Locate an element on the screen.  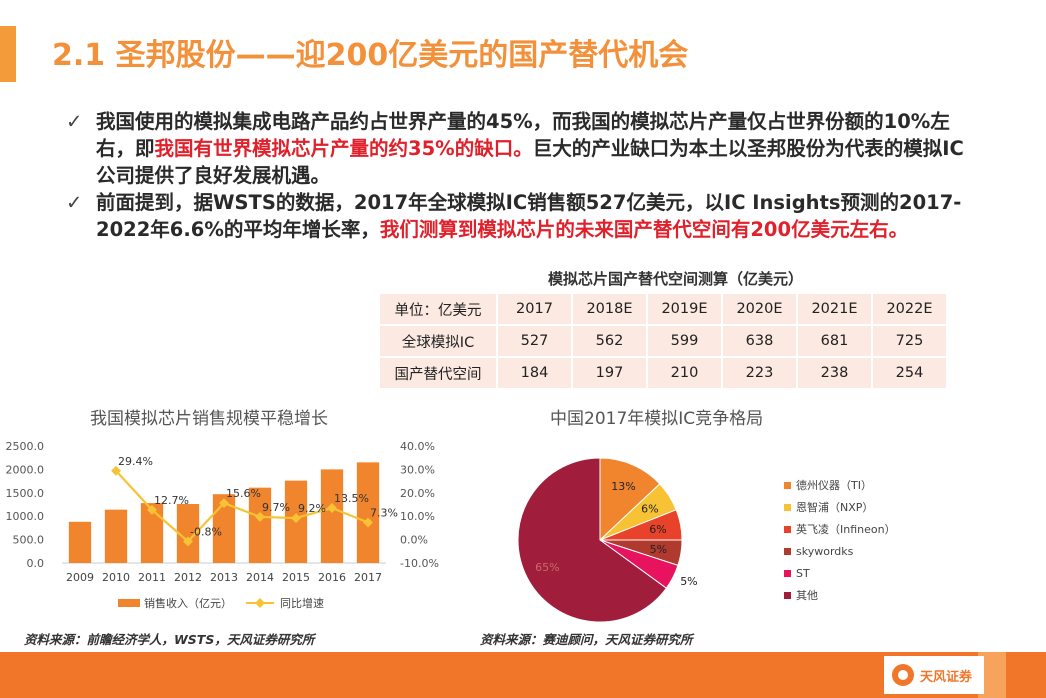
legend-label: 恩智浦（NXP） is located at coordinates (834, 507).